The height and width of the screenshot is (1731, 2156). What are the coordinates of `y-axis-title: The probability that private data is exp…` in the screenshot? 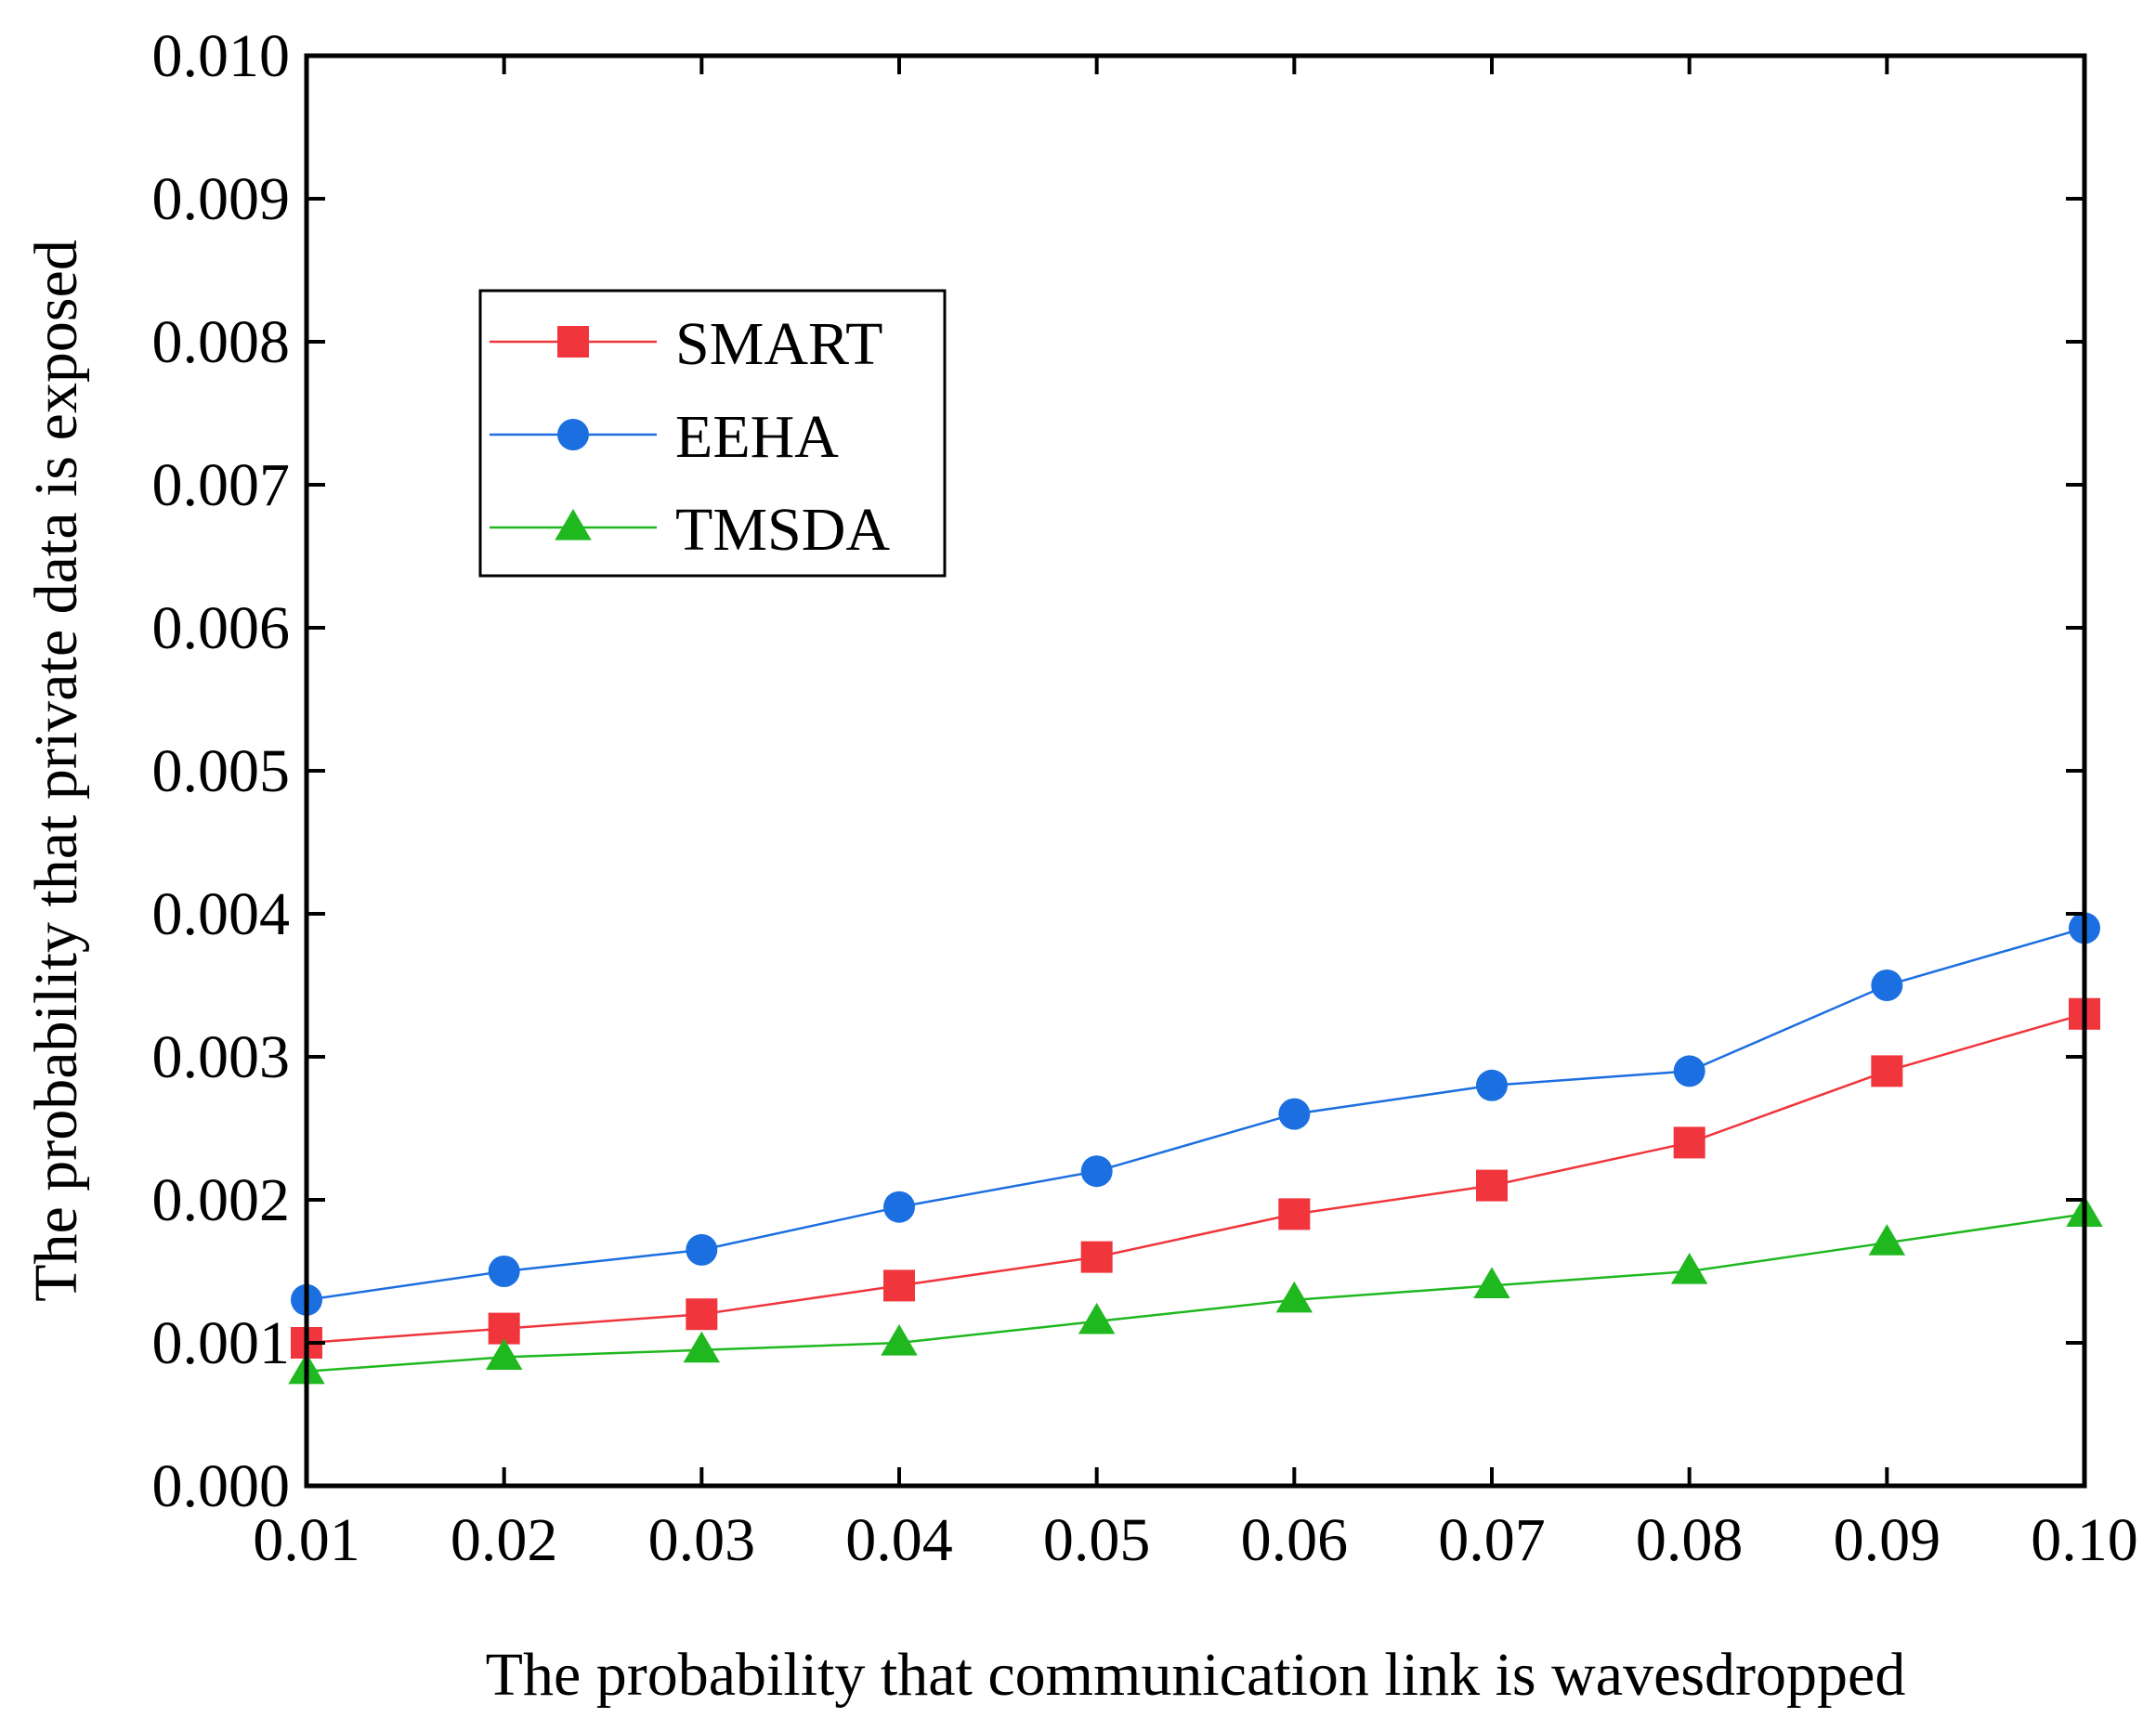 It's located at (56, 771).